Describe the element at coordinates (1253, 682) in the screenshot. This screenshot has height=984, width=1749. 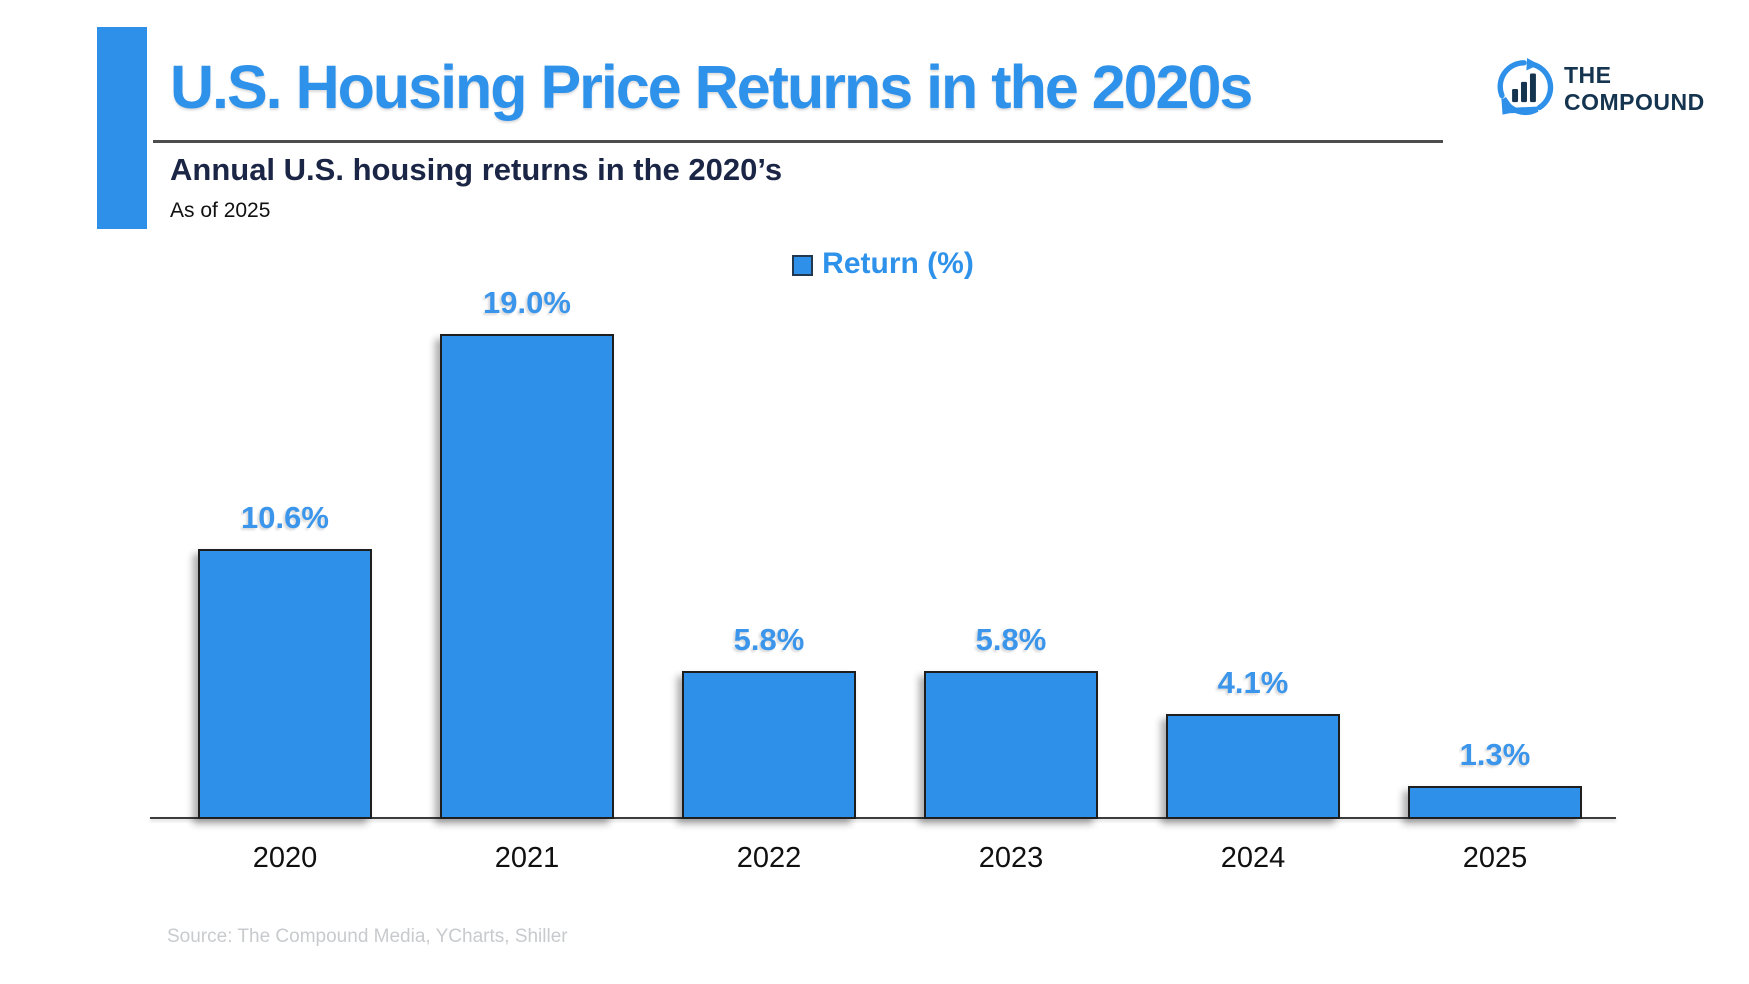
I see `bar-value-label-2024: 4.1%` at that location.